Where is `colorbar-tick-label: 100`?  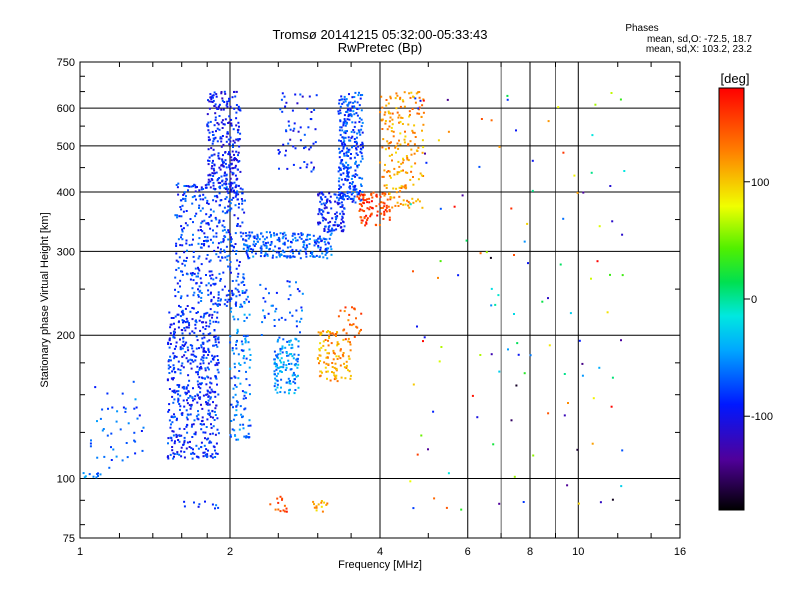 colorbar-tick-label: 100 is located at coordinates (760, 183).